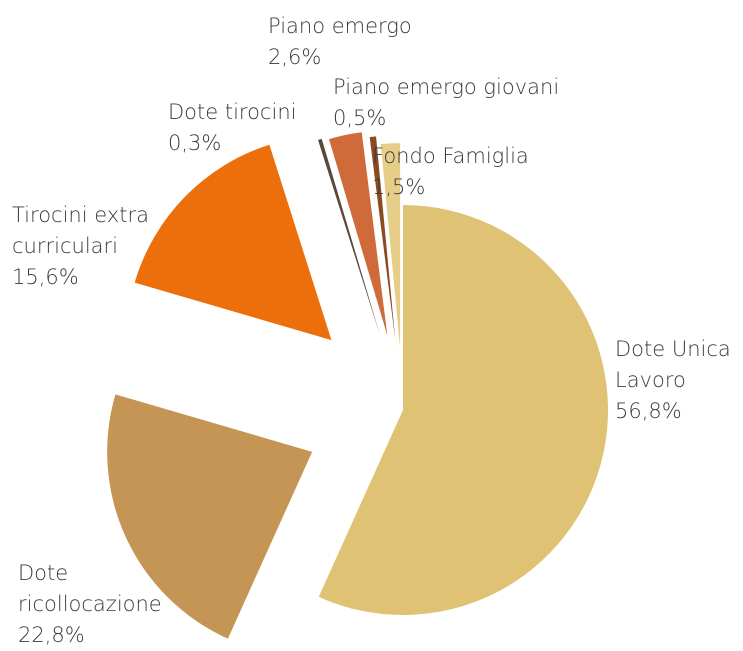 This screenshot has width=743, height=651. What do you see at coordinates (472, 172) in the screenshot?
I see `slice-label: Fondo Famiglia 1,5%` at bounding box center [472, 172].